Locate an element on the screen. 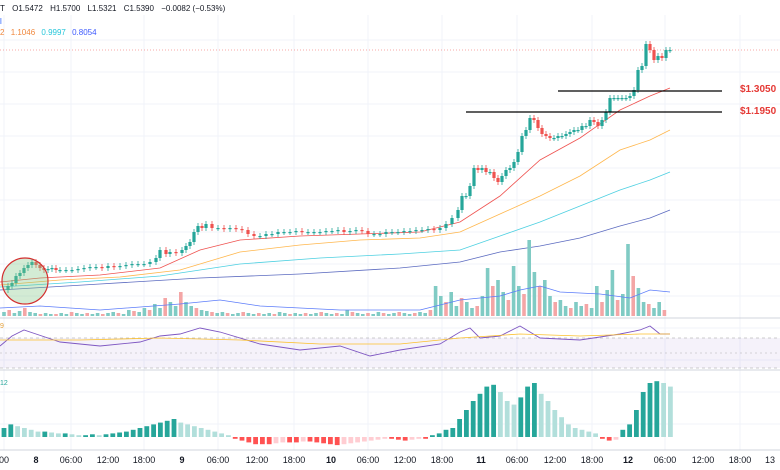 Image resolution: width=780 pixels, height=470 pixels. time-label: 06:00 is located at coordinates (218, 460).